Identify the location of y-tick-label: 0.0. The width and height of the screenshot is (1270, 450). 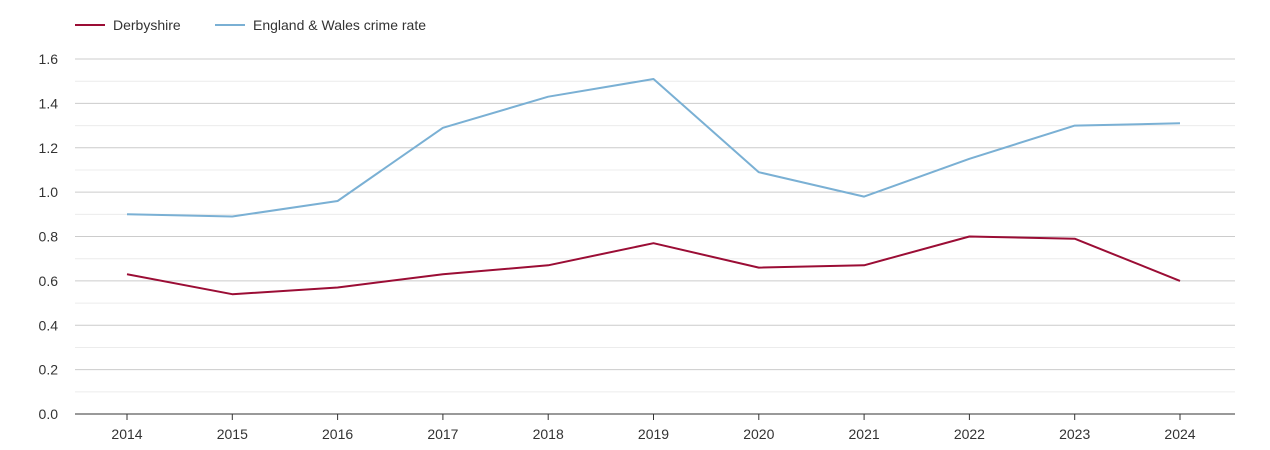
(49, 414).